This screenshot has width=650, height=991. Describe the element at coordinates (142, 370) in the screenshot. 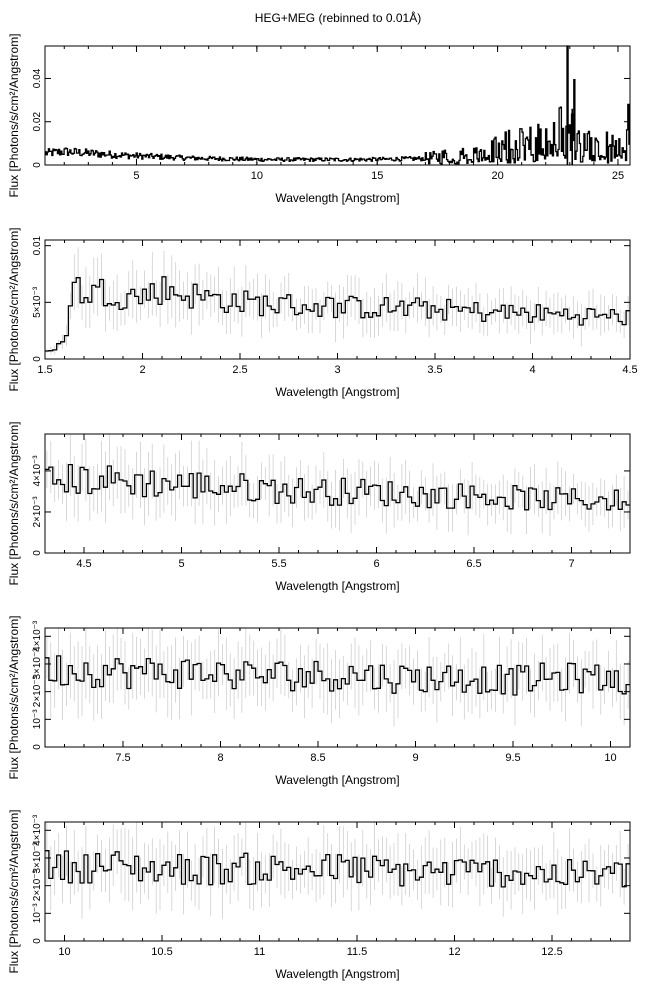

I see `x-tick-label: 2` at that location.